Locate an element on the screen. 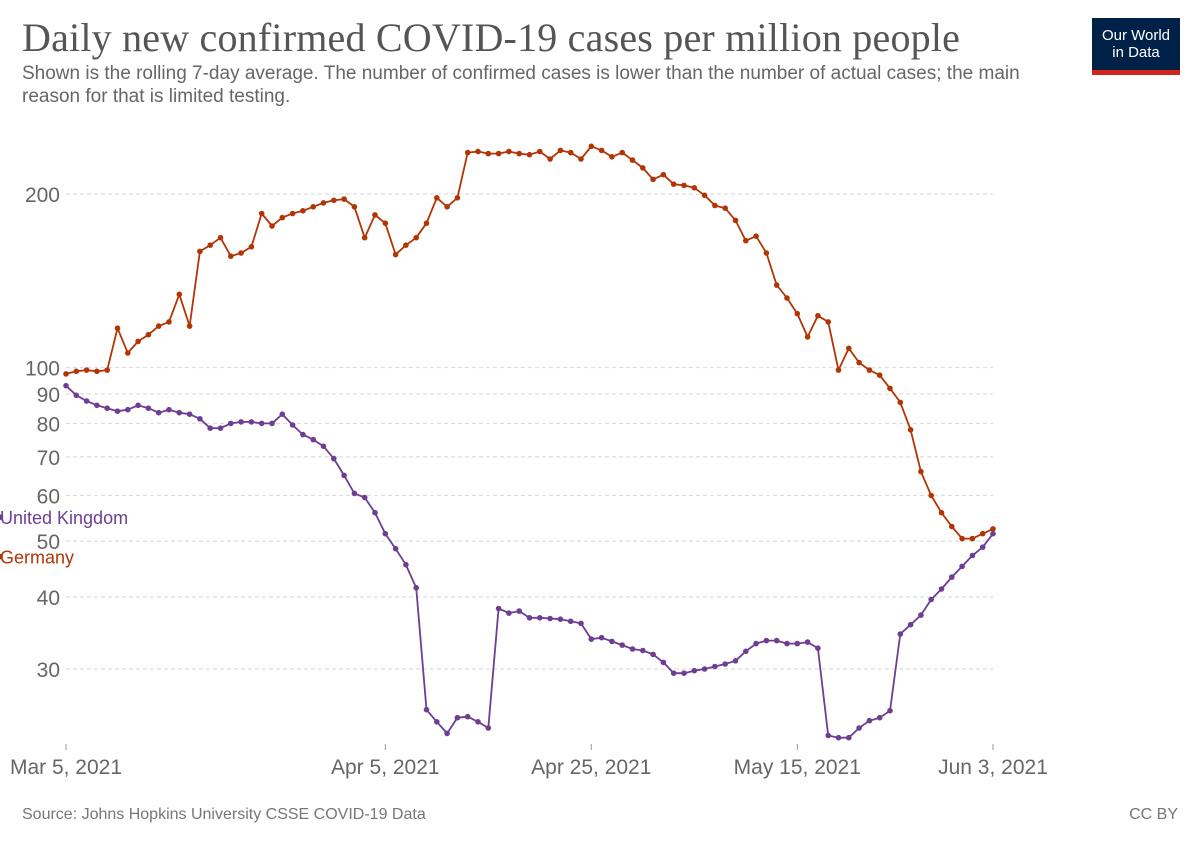 This screenshot has width=1200, height=847. license-note: CC BY is located at coordinates (1153, 814).